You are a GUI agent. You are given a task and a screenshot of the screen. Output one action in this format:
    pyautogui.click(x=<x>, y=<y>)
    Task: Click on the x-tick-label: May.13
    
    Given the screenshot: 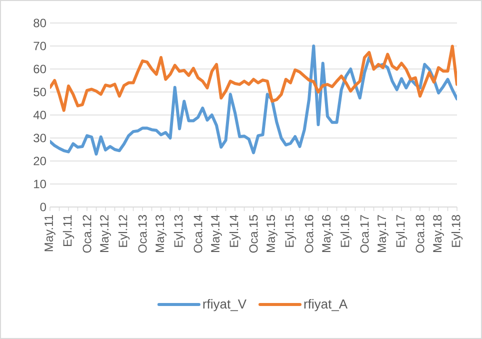 What is the action you would take?
    pyautogui.click(x=161, y=233)
    